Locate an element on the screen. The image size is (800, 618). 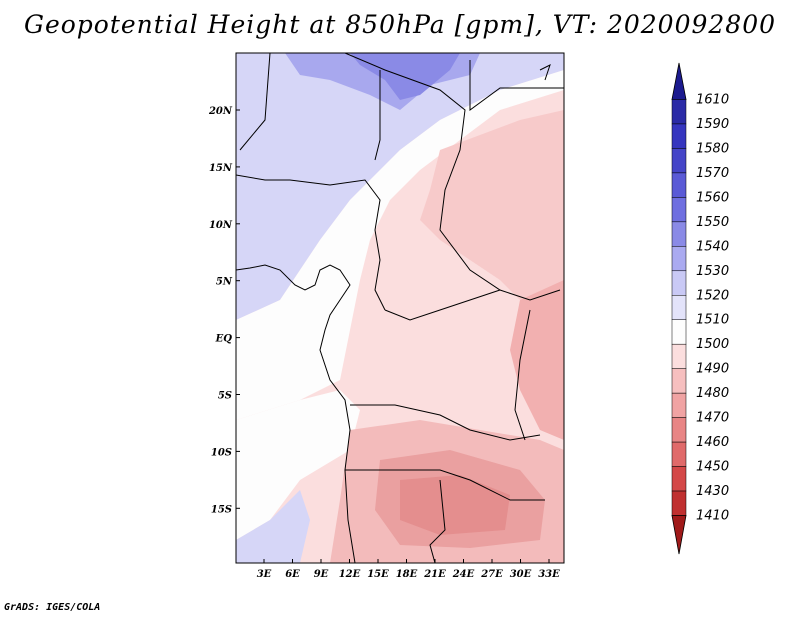
coast-red-sea is located at coordinates (545, 72).